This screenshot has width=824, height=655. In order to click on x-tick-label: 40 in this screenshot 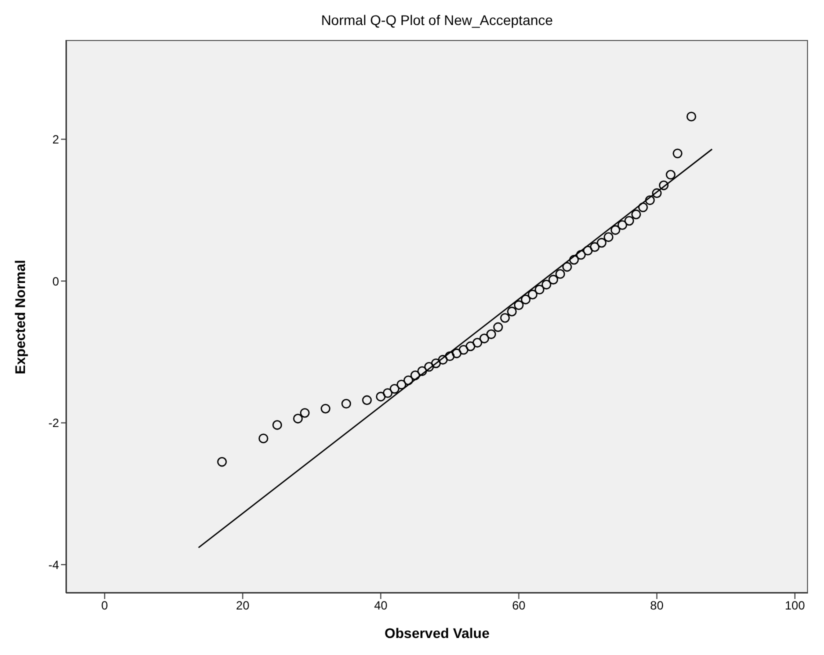, I will do `click(381, 605)`.